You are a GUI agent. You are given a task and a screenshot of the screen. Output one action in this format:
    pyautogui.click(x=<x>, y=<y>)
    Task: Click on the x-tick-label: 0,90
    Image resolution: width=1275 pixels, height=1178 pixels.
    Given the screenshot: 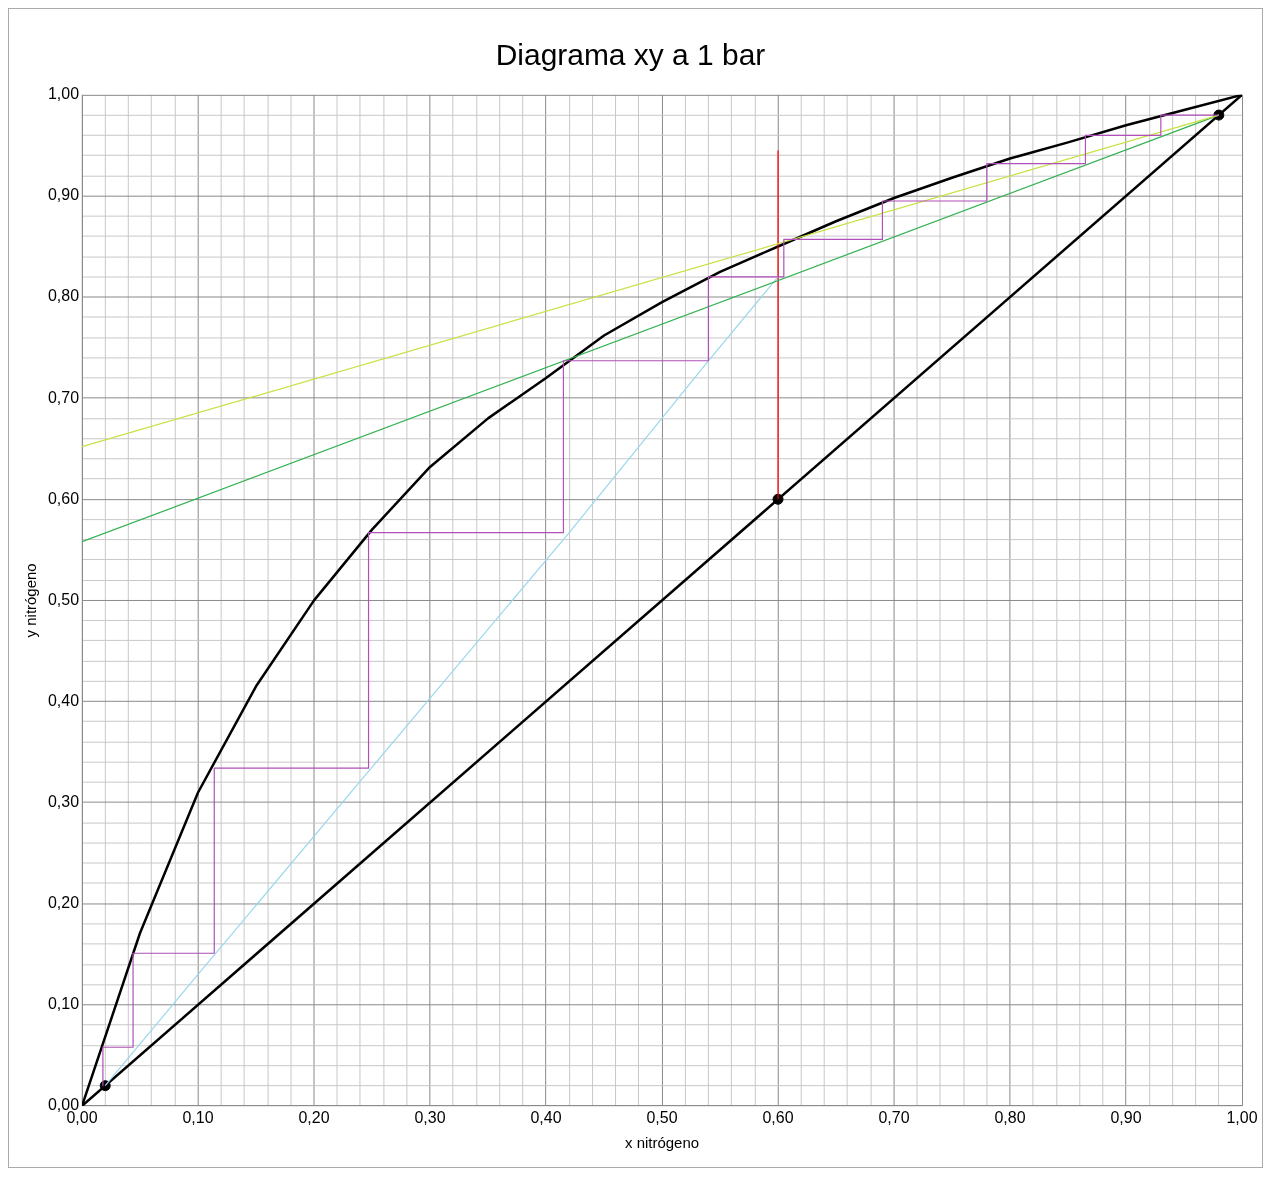 What is the action you would take?
    pyautogui.click(x=1126, y=1117)
    